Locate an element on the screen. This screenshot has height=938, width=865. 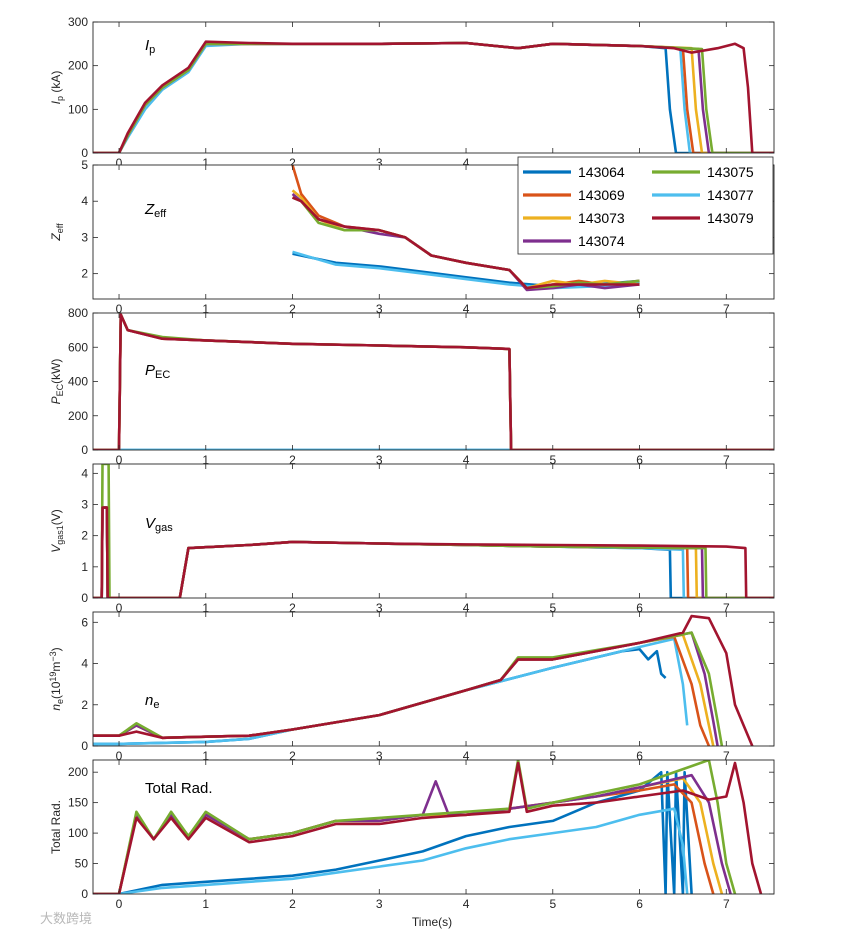
y-tick-label: 400 is located at coordinates (78, 382).